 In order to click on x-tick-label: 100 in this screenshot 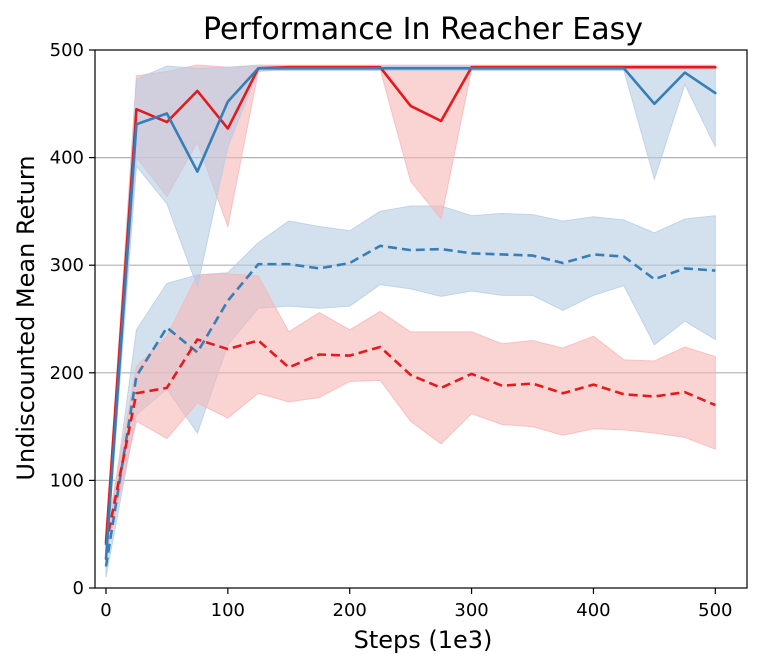, I will do `click(228, 610)`.